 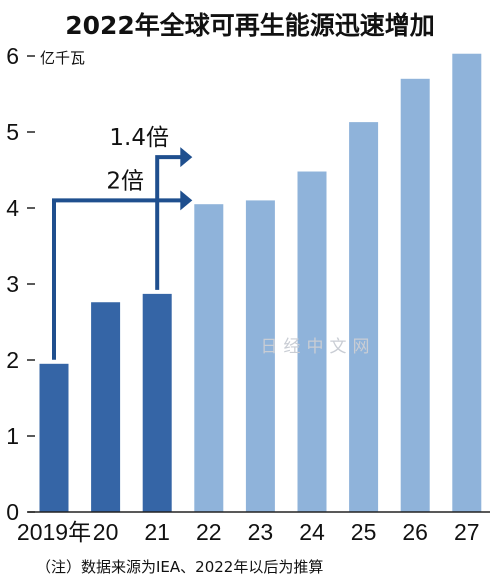 What do you see at coordinates (12, 360) in the screenshot?
I see `y-tick-label: 2` at bounding box center [12, 360].